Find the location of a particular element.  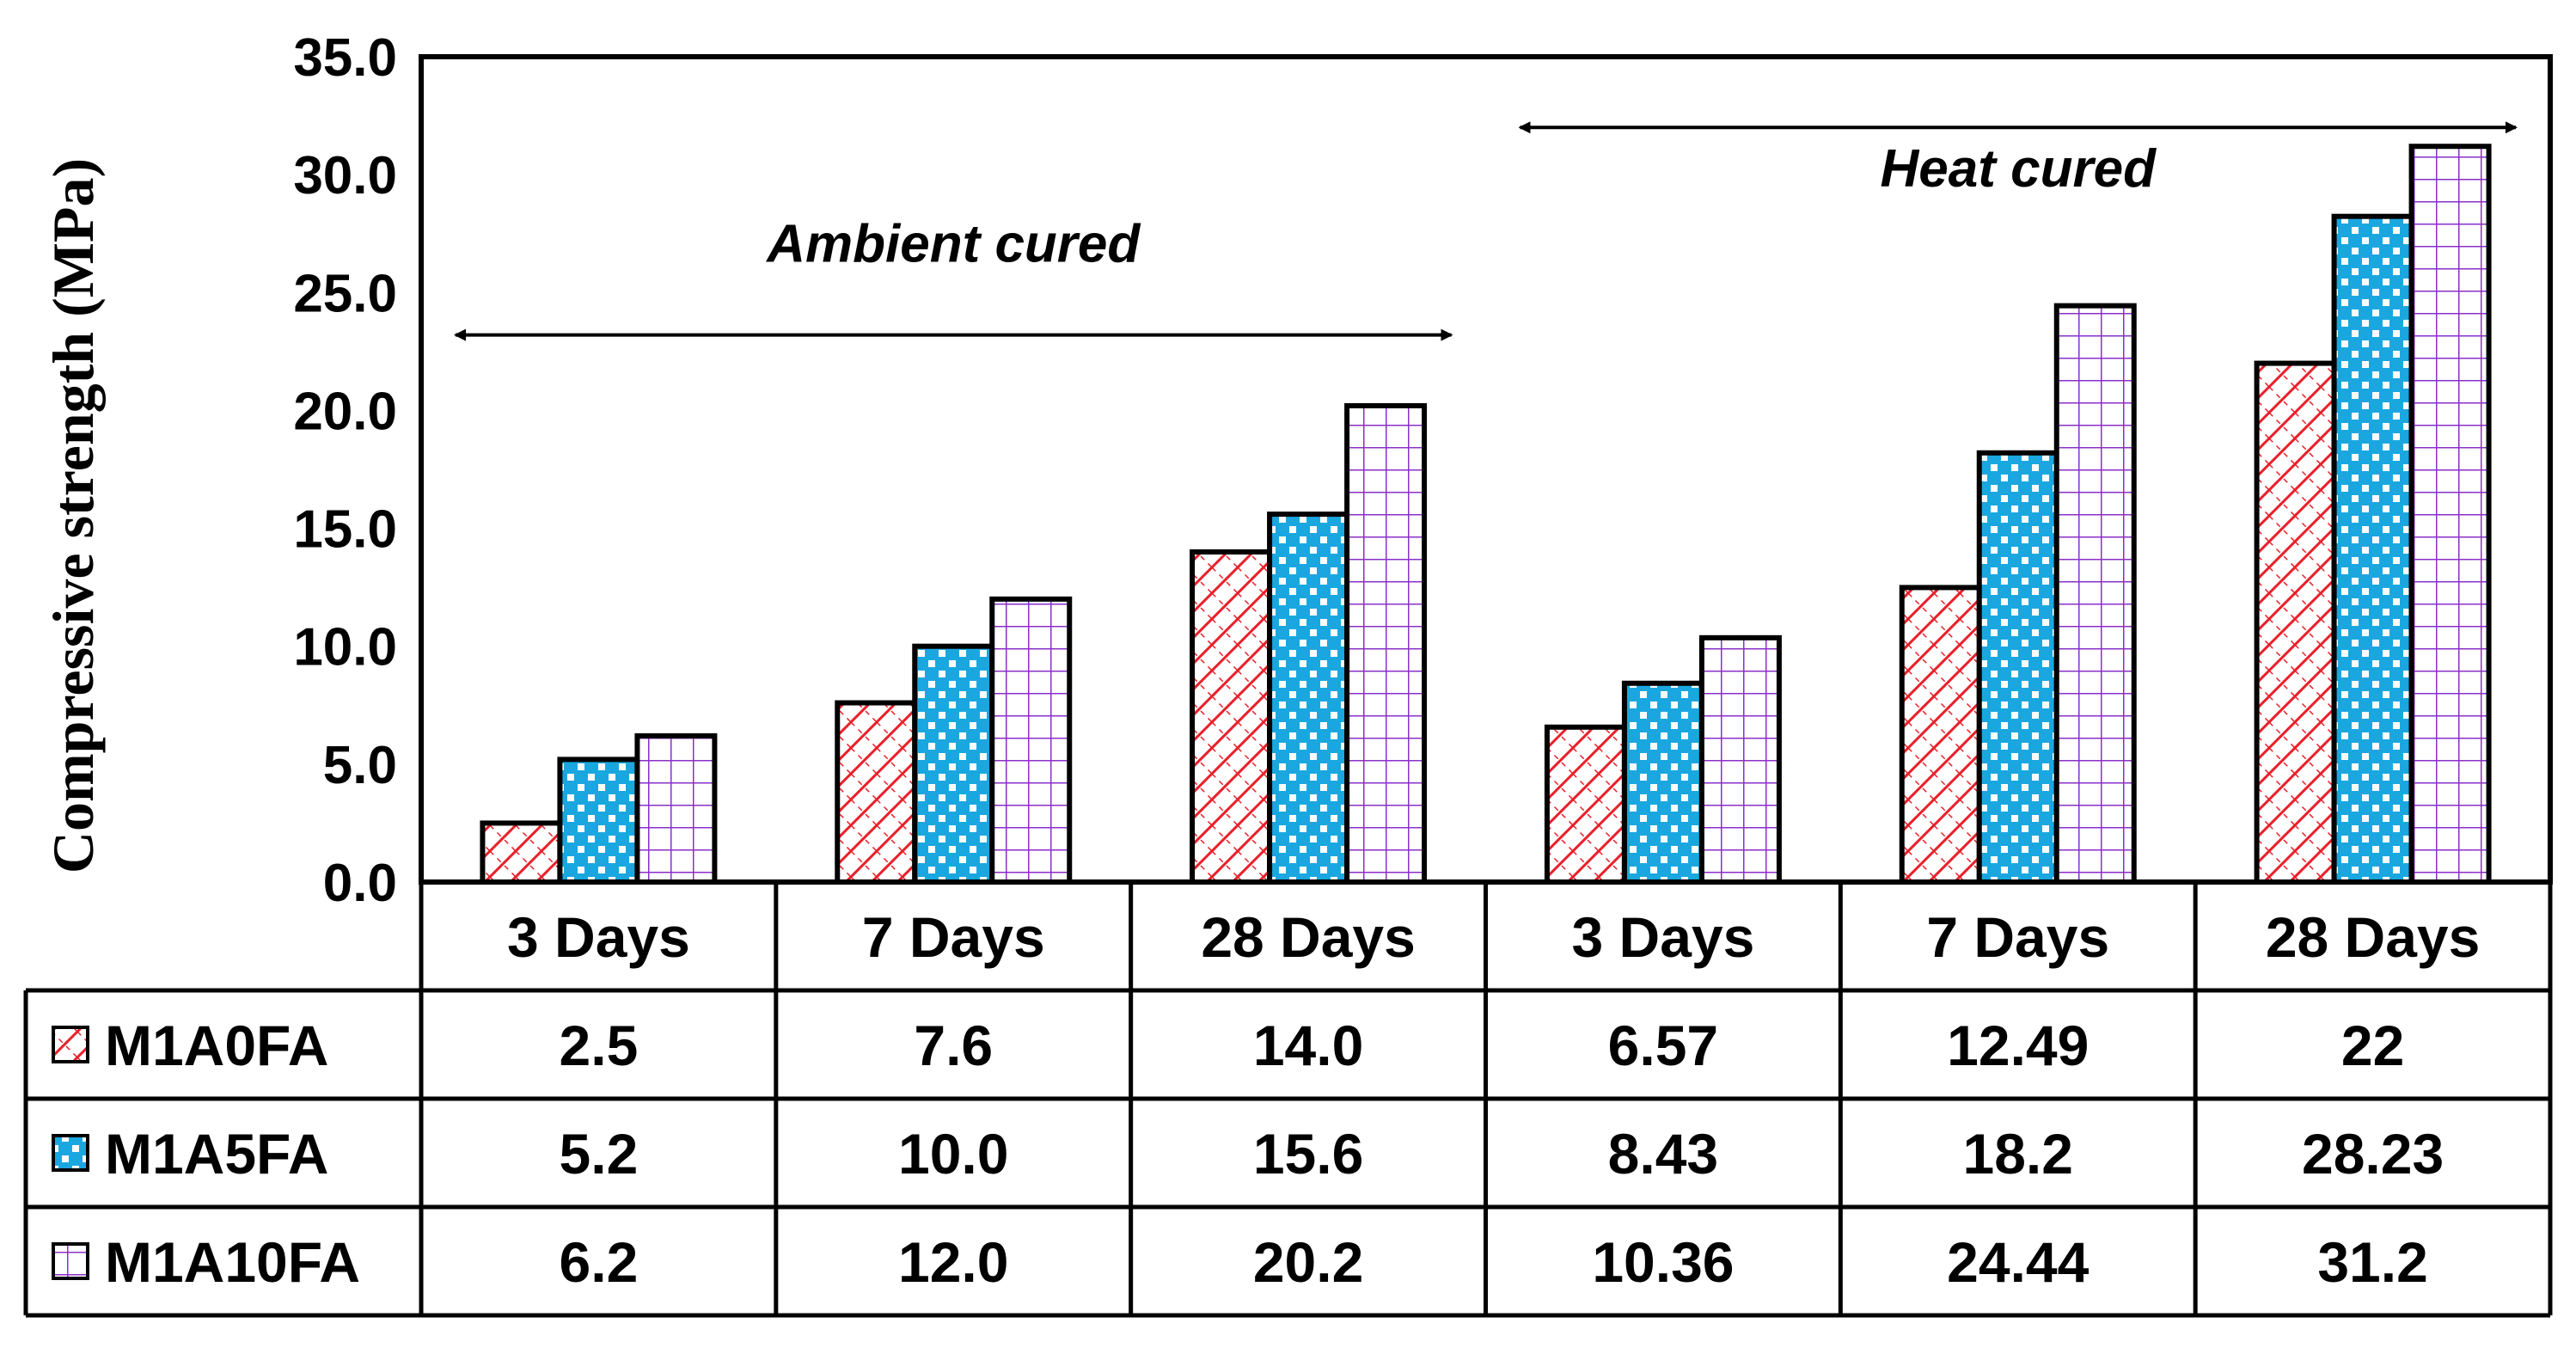

legend-swatch-m1a5fa is located at coordinates (70, 1153).